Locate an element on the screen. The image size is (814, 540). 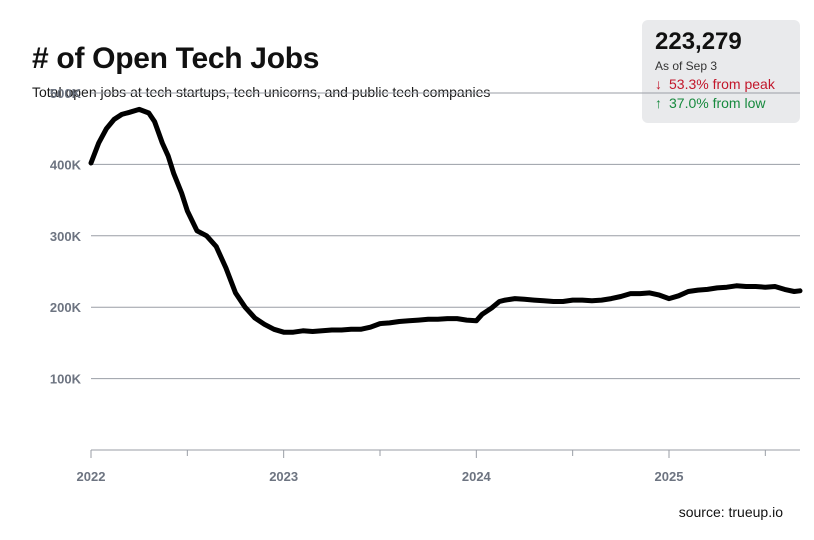
x-tick-label: 2023 is located at coordinates (283, 476).